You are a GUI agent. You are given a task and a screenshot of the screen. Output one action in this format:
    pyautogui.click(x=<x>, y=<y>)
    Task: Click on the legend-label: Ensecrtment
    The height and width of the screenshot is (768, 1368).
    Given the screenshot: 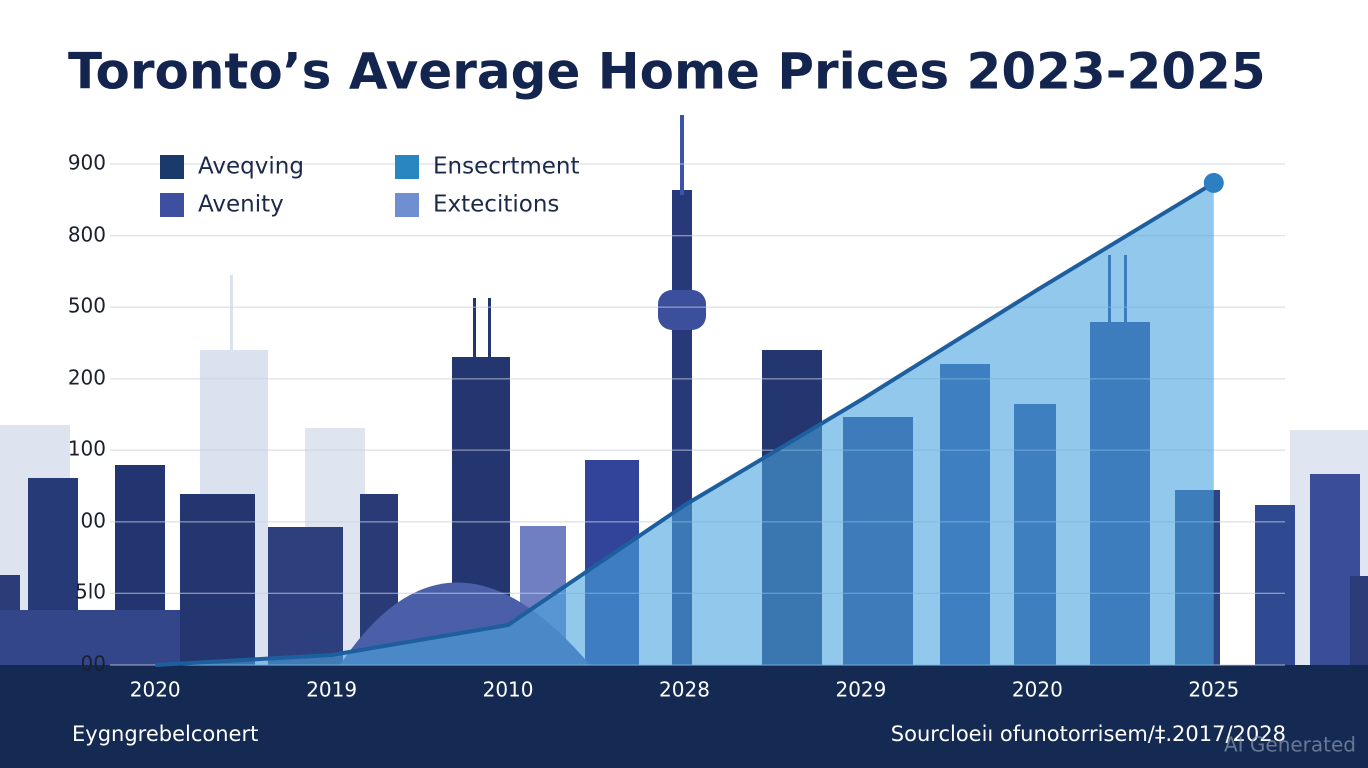 What is the action you would take?
    pyautogui.click(x=506, y=167)
    